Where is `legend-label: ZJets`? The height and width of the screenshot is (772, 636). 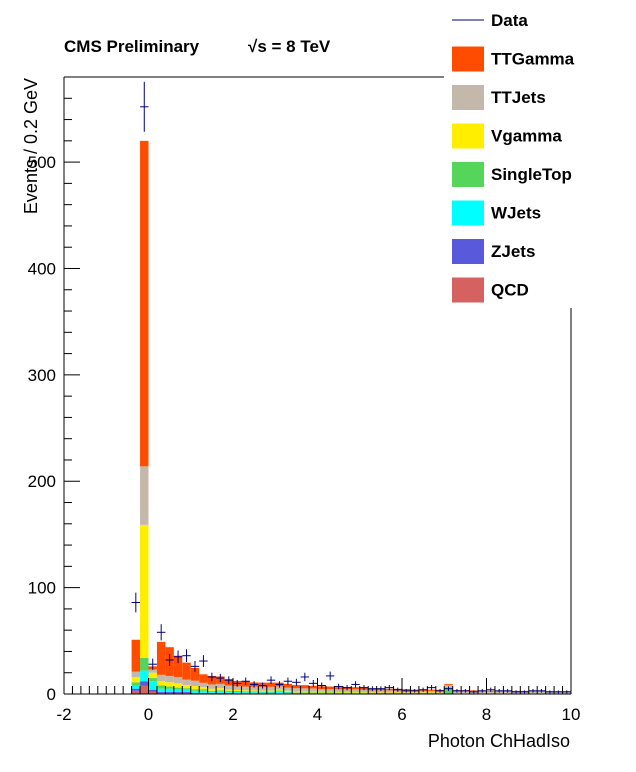 legend-label: ZJets is located at coordinates (513, 251).